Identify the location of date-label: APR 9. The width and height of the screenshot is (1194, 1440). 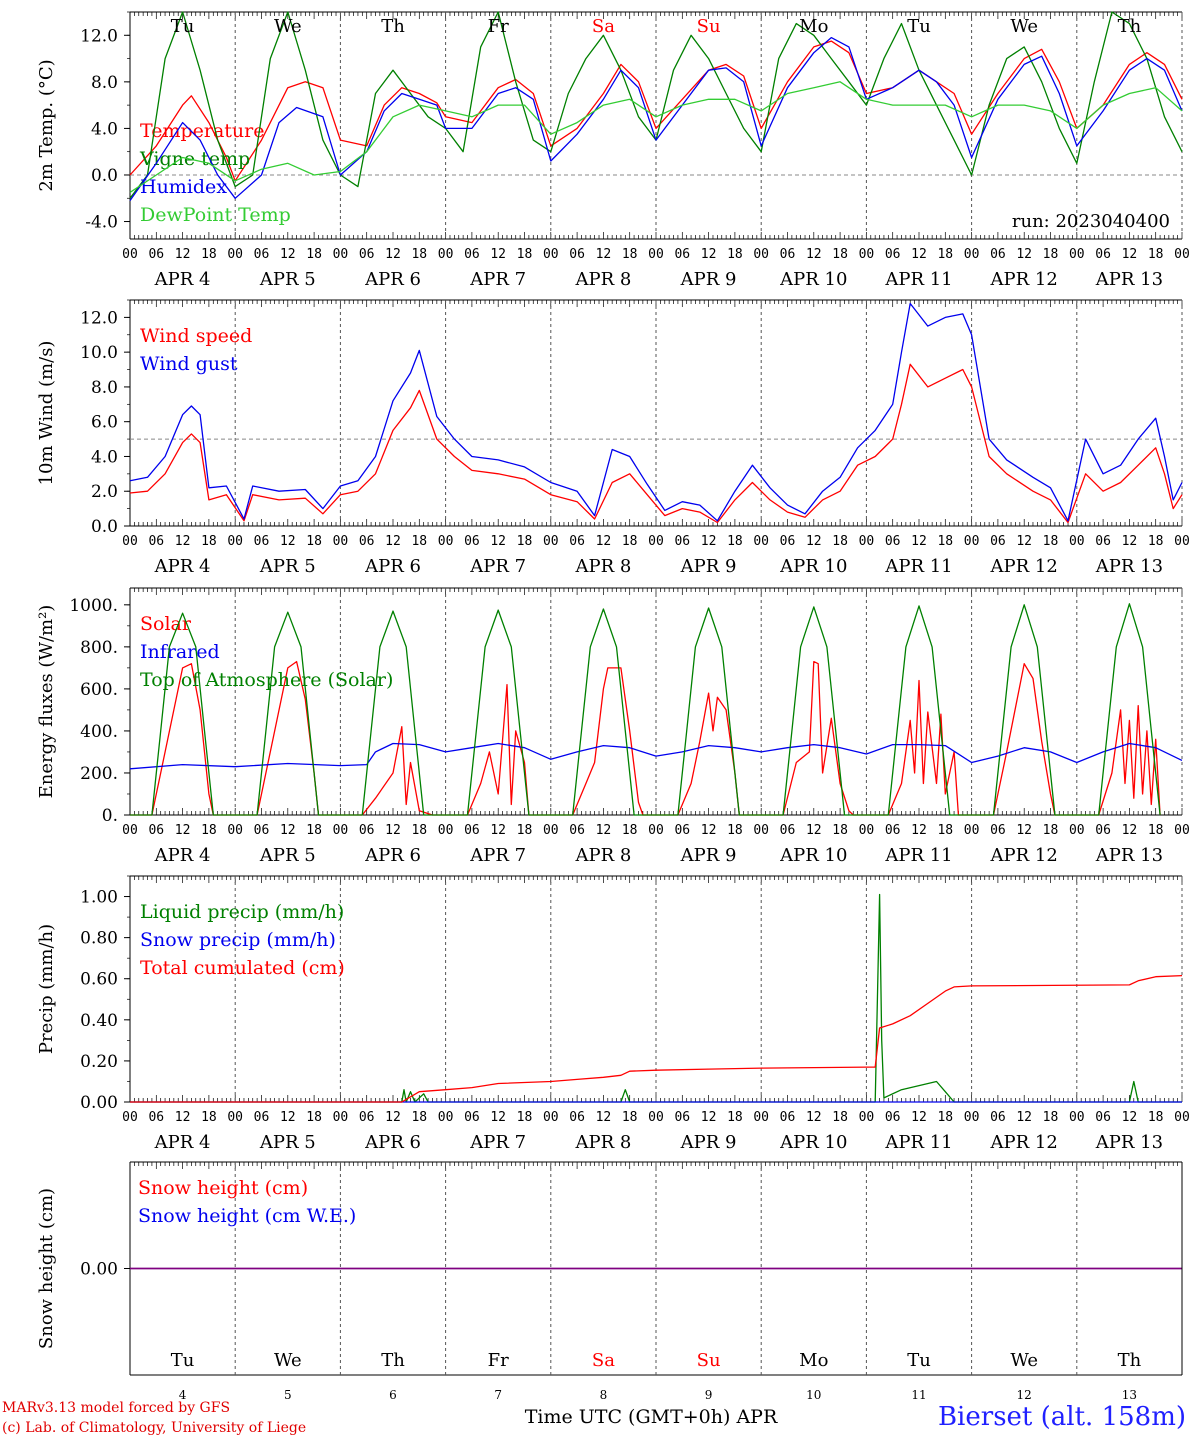
(708, 566).